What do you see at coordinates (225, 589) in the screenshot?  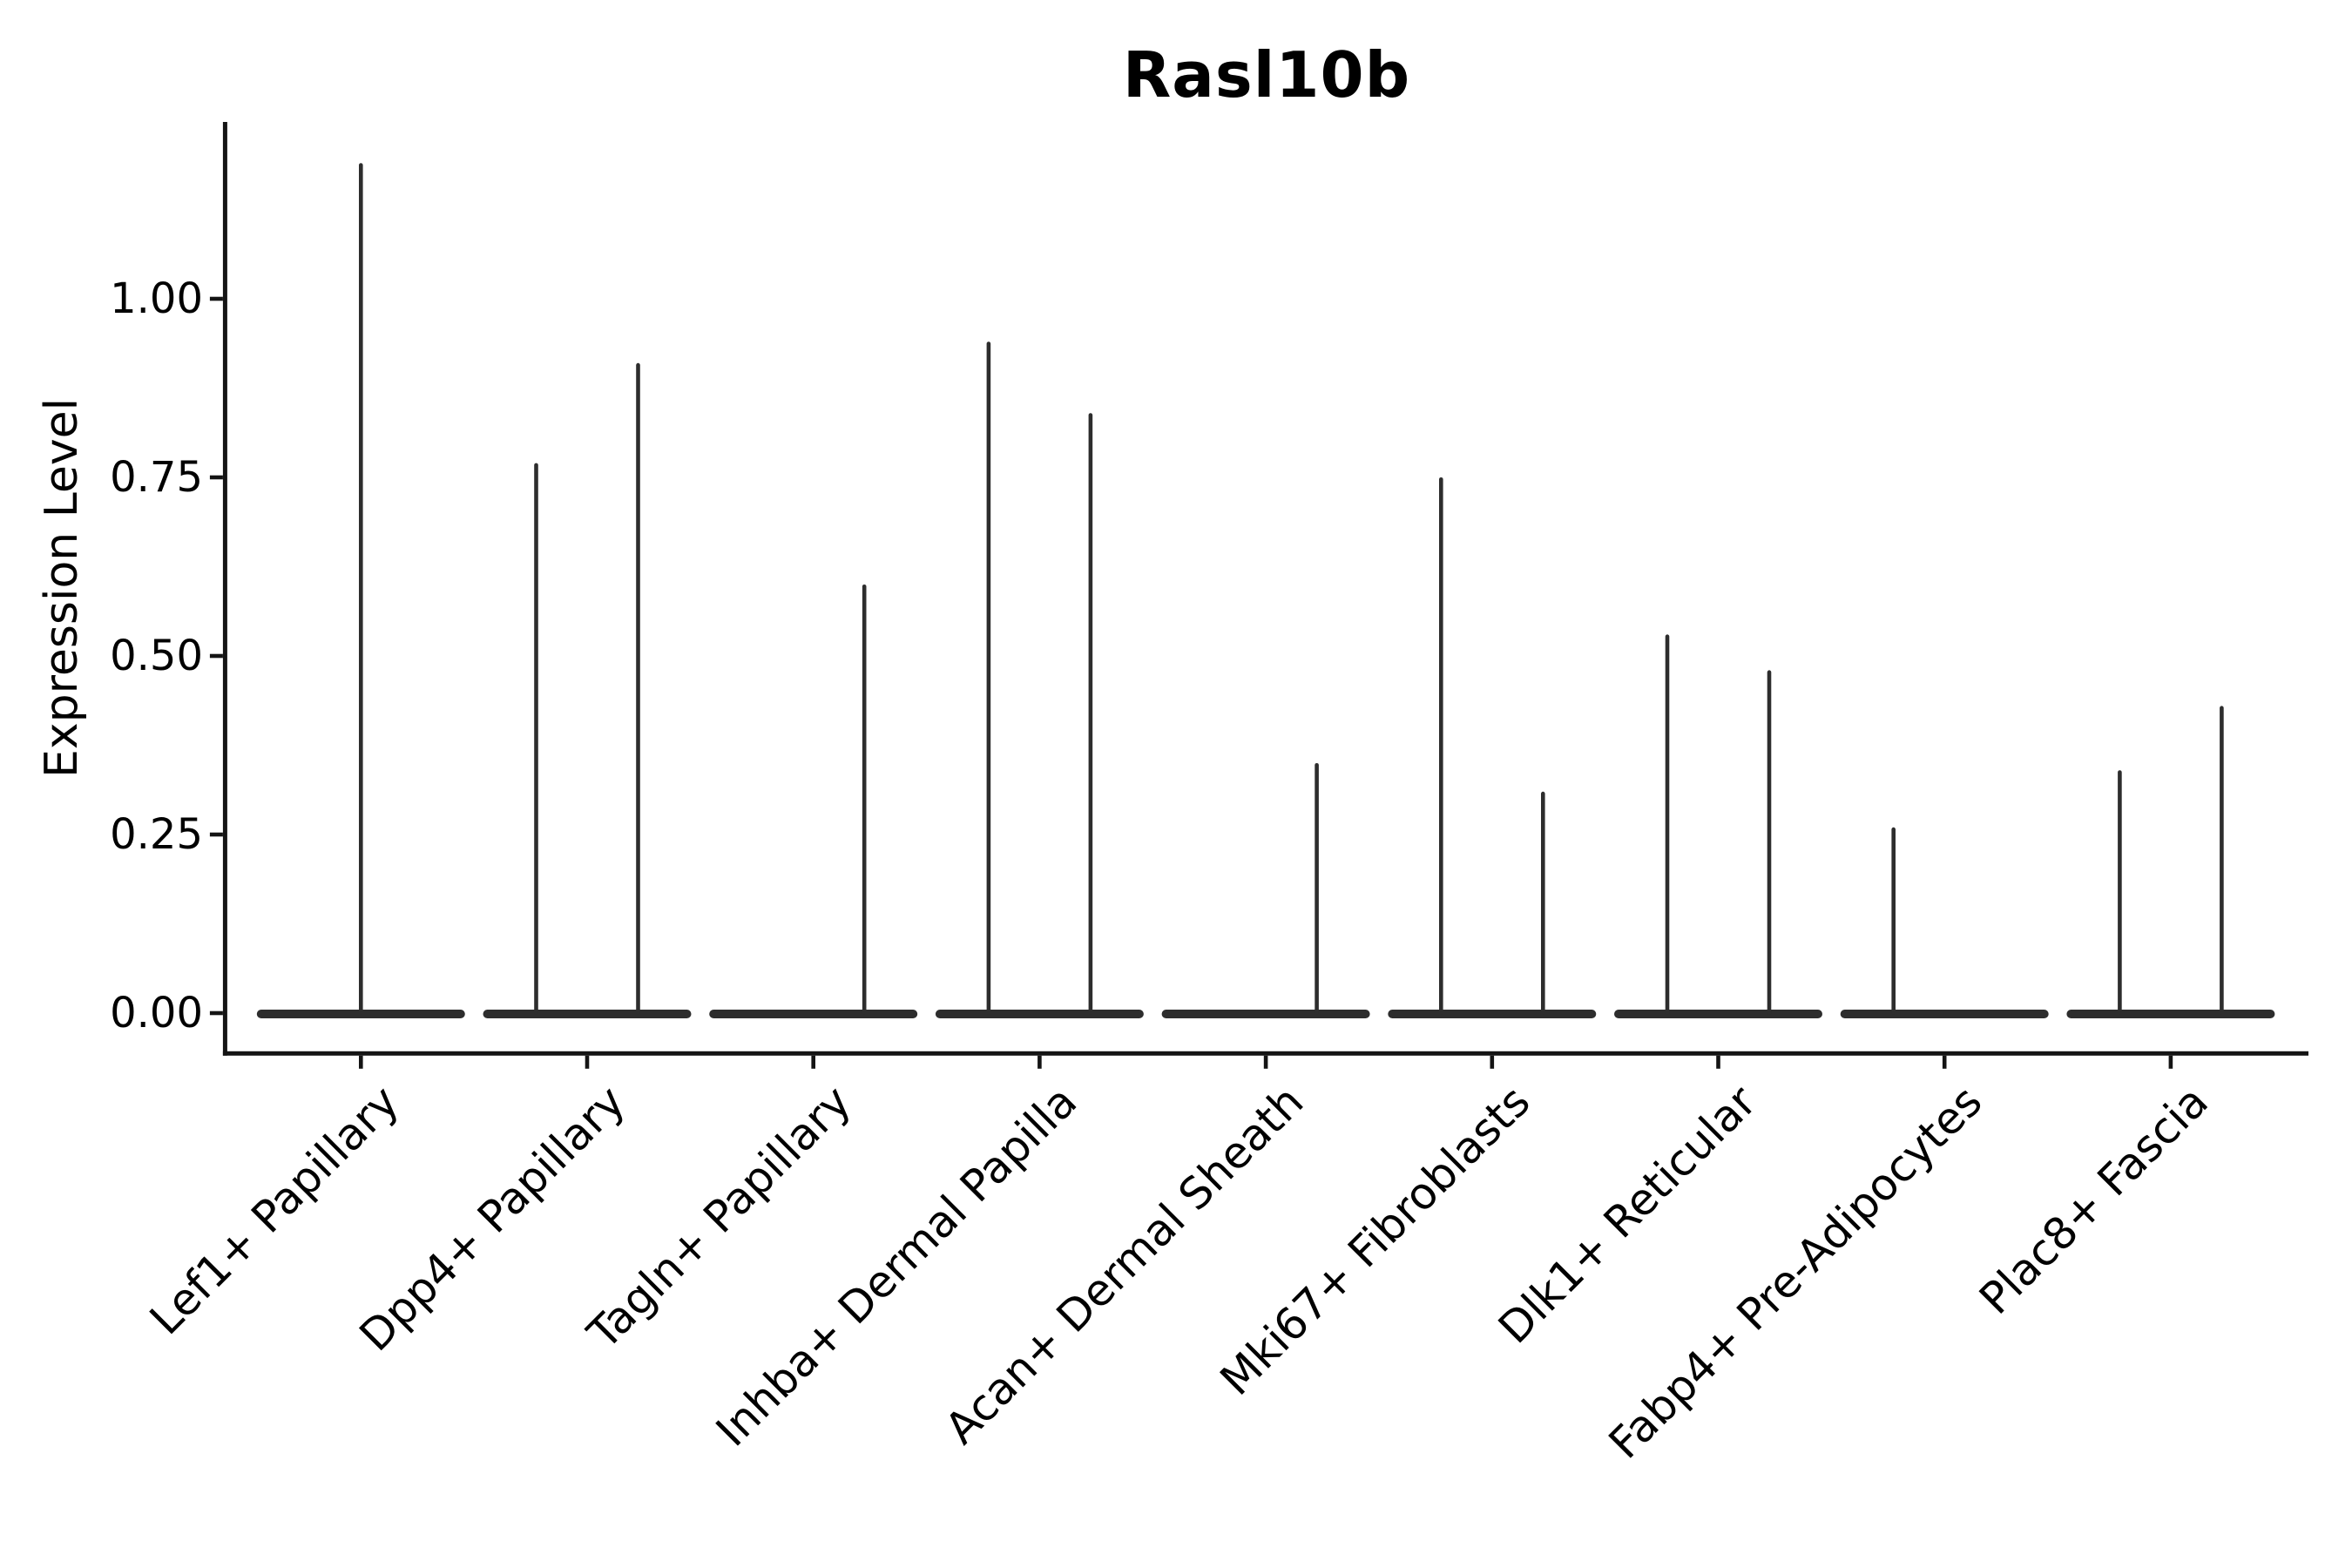 I see `y-axis-spine` at bounding box center [225, 589].